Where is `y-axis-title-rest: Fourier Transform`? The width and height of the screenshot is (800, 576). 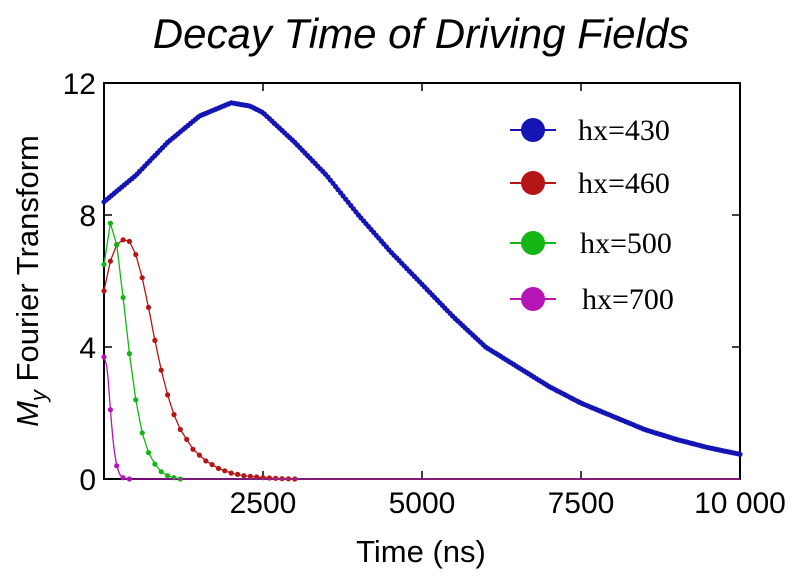
y-axis-title-rest: Fourier Transform is located at coordinates (27, 262).